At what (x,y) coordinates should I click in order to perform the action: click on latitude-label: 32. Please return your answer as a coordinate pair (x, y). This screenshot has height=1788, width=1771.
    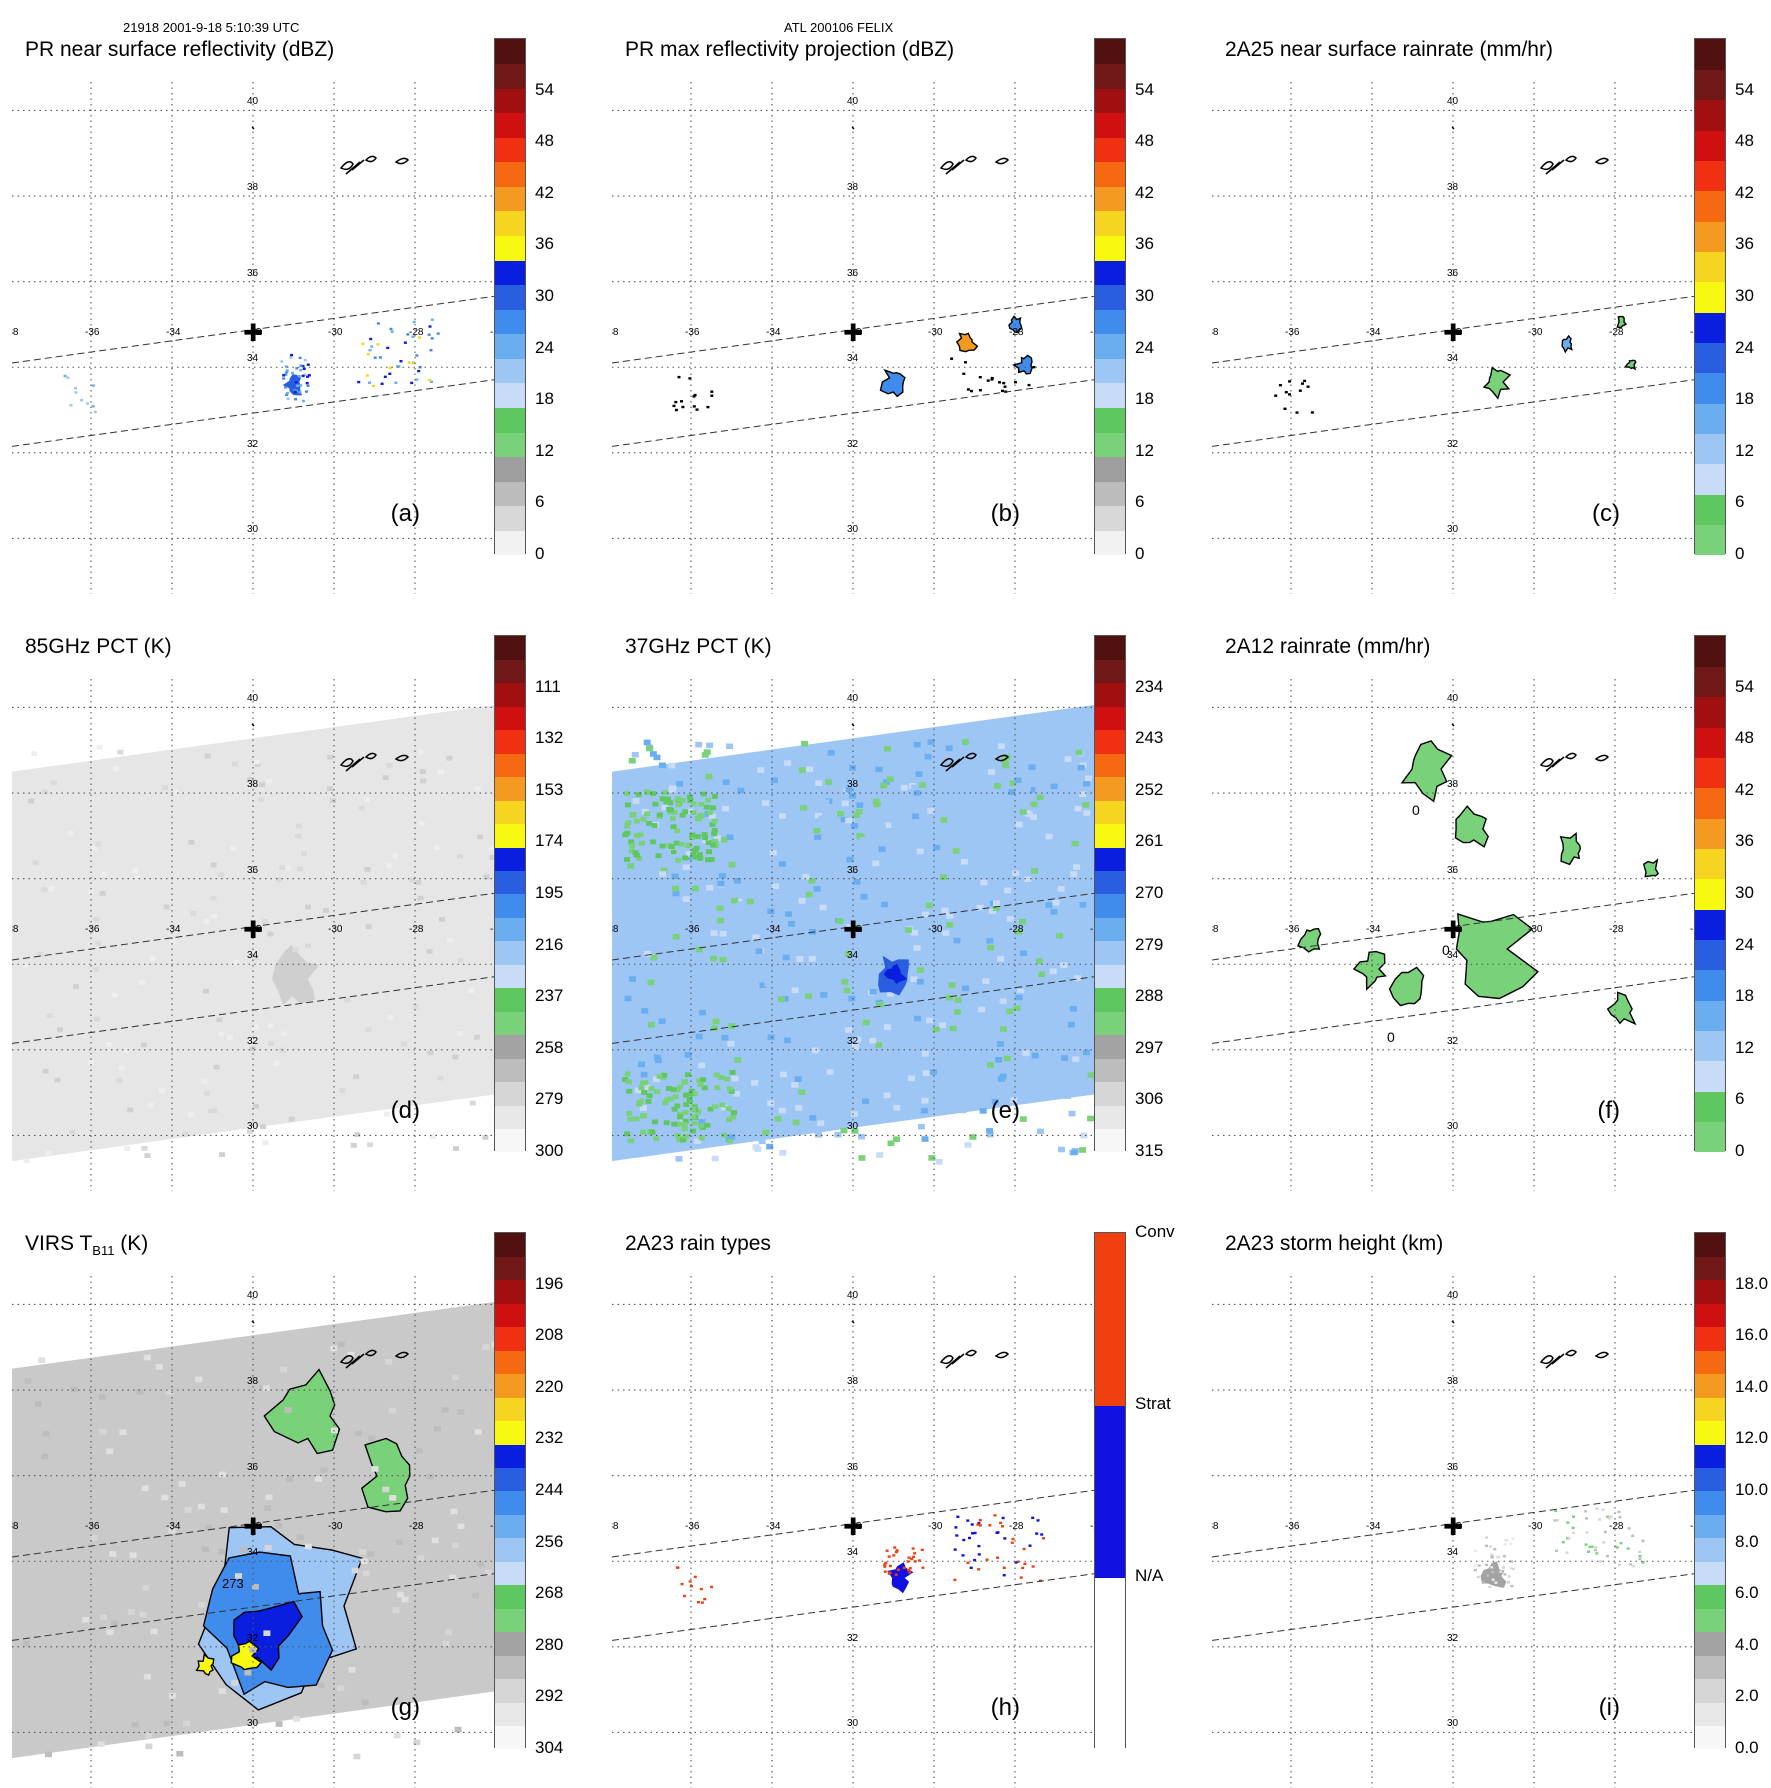
    Looking at the image, I should click on (853, 1638).